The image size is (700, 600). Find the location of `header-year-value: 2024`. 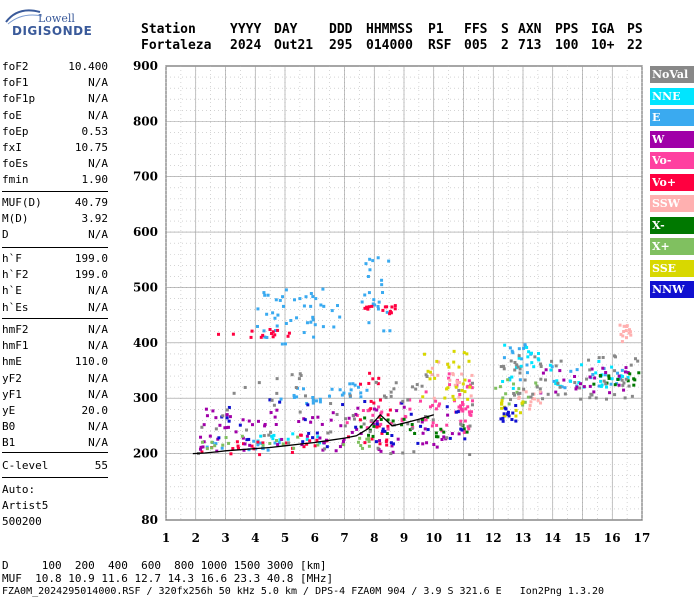

header-year-value: 2024 is located at coordinates (246, 45).